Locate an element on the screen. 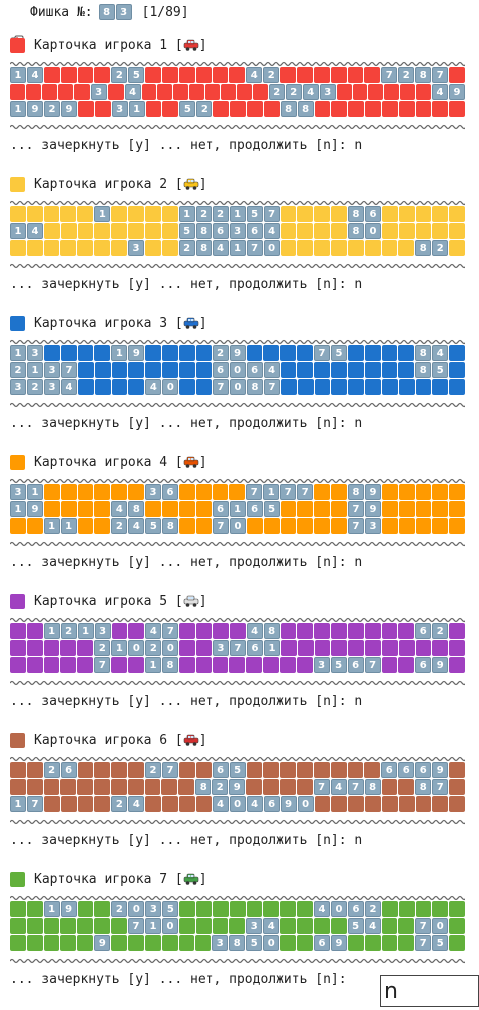 The height and width of the screenshot is (1010, 479). truck-icon is located at coordinates (191, 462).